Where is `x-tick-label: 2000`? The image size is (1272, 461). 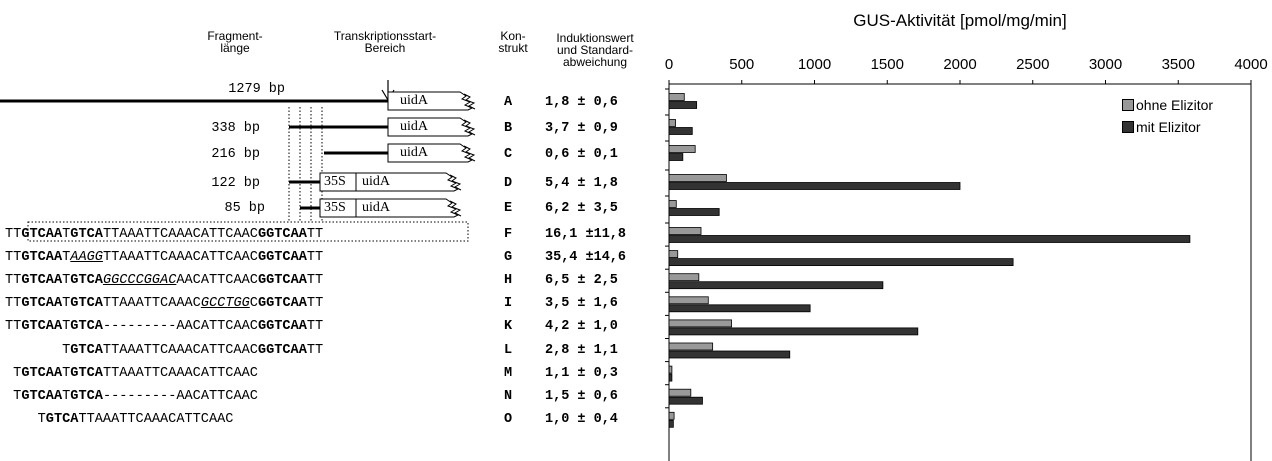 x-tick-label: 2000 is located at coordinates (959, 64).